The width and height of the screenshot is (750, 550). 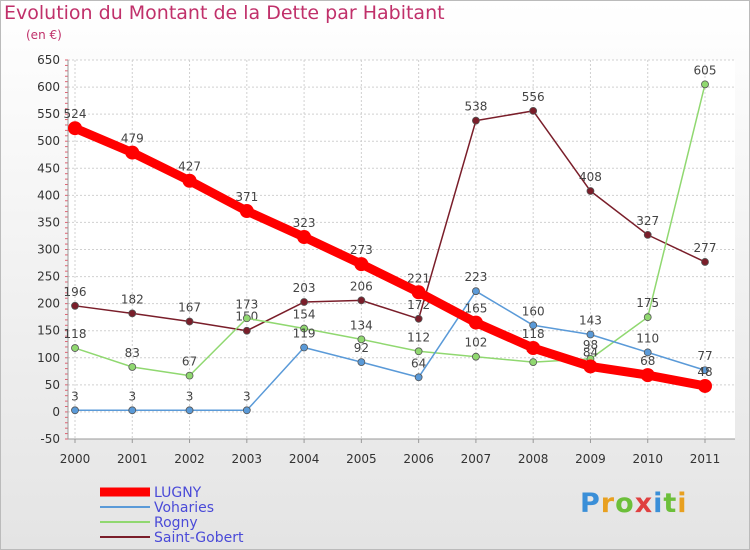 I want to click on data-label-lugny: 273, so click(x=361, y=250).